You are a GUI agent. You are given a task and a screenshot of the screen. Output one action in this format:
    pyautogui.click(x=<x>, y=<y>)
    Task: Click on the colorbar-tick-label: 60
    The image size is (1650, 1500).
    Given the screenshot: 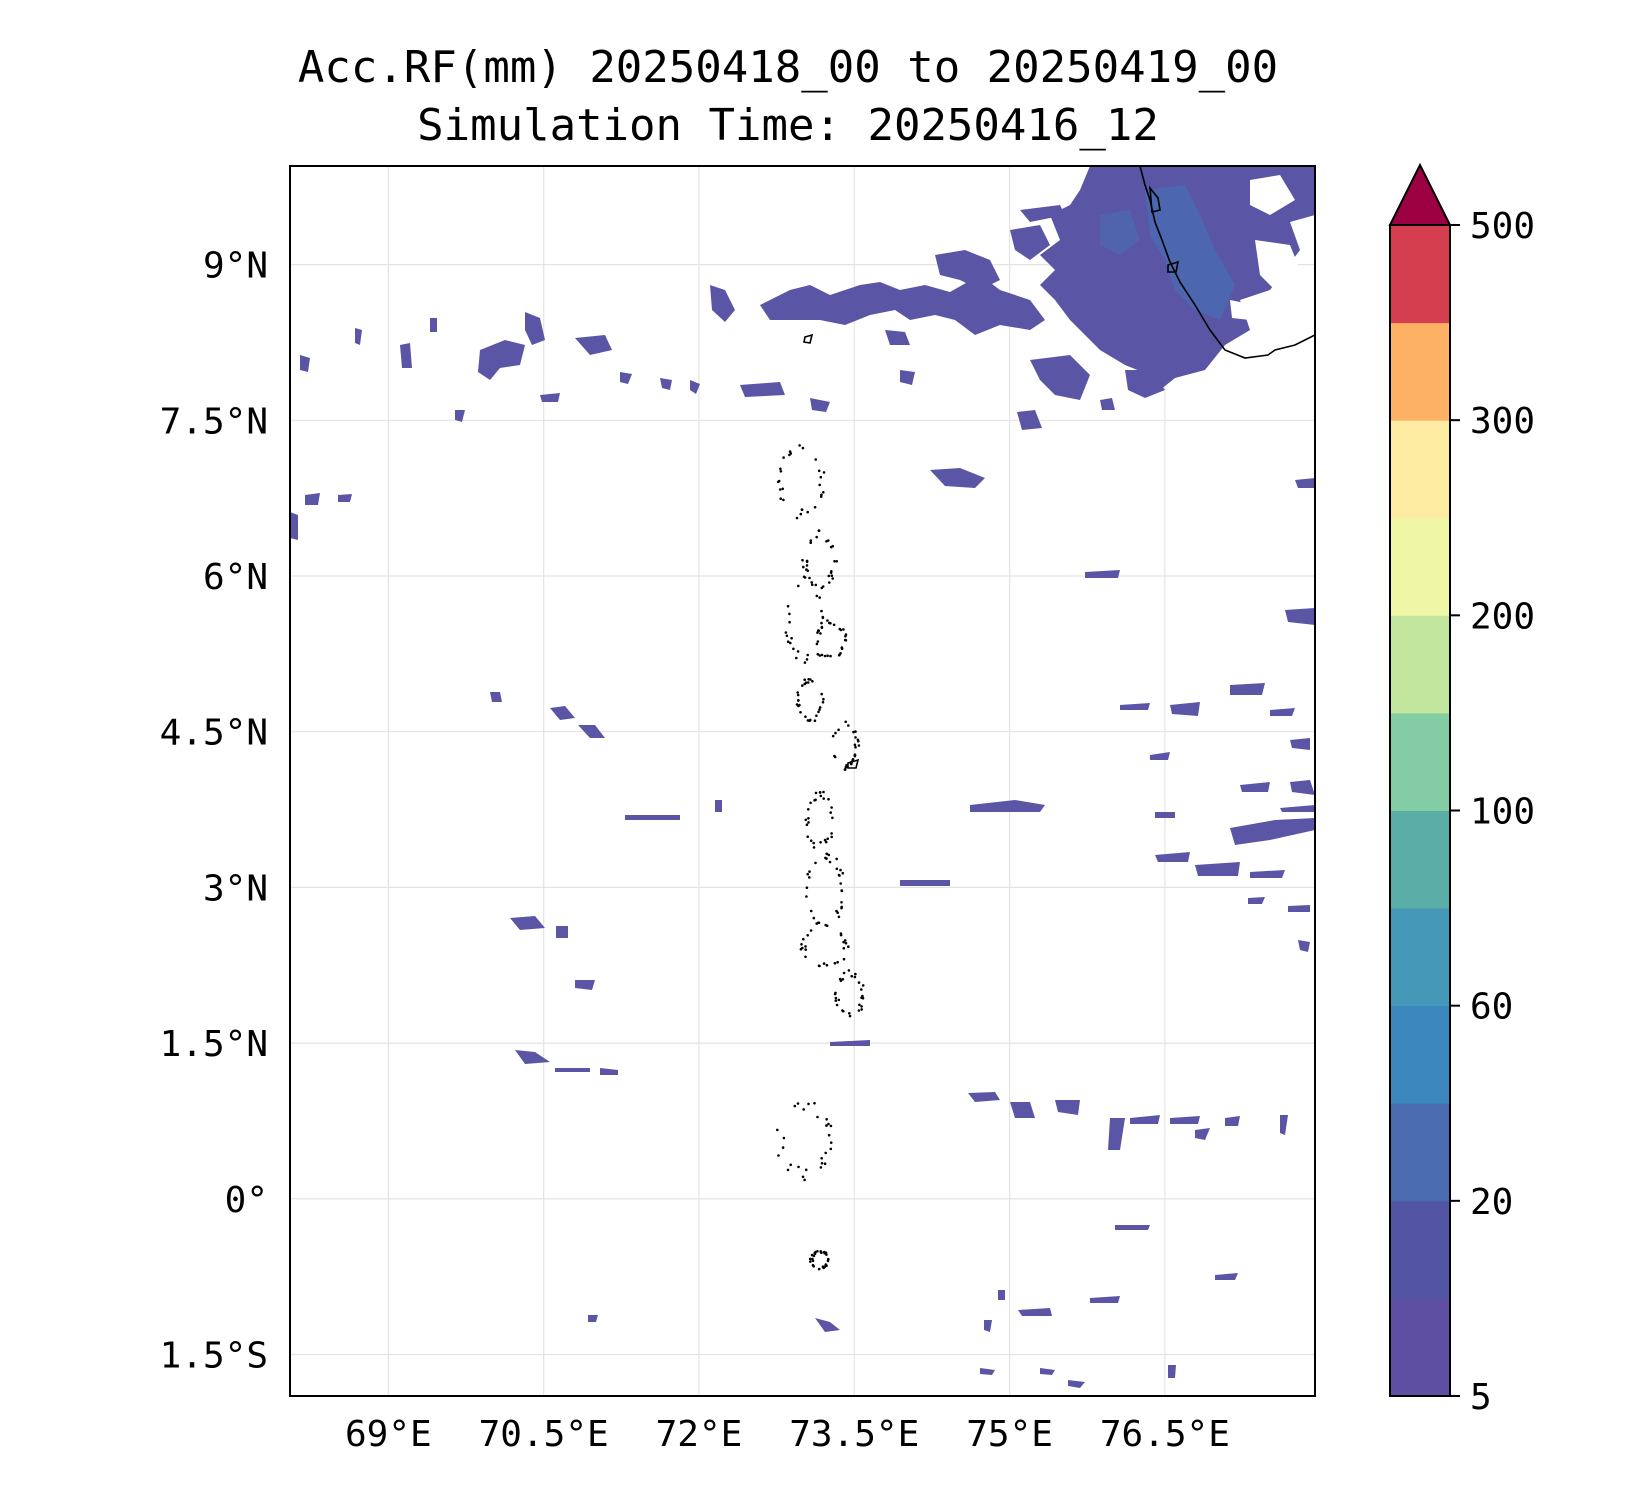 What is the action you would take?
    pyautogui.click(x=1491, y=1007)
    